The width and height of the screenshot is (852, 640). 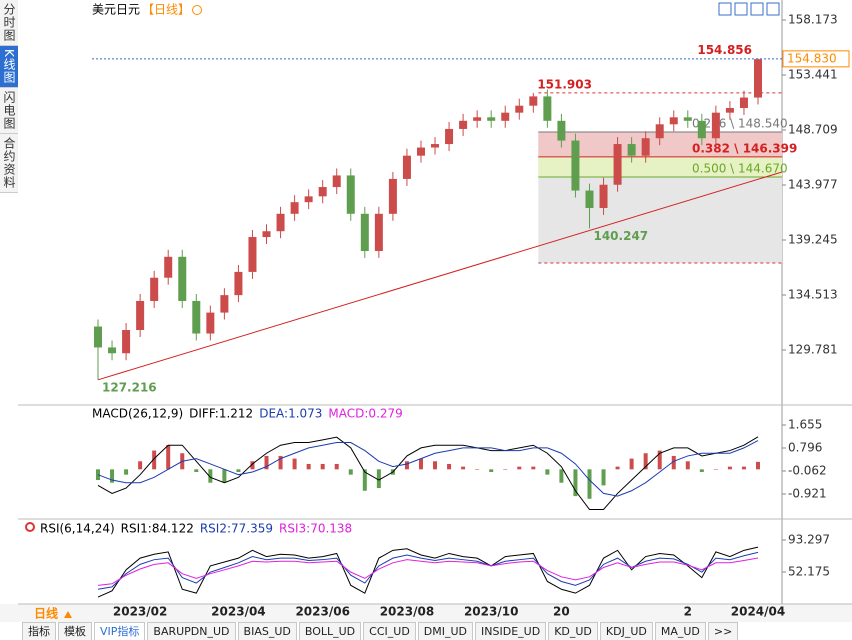 What do you see at coordinates (740, 168) in the screenshot?
I see `fib-level-label: 0.500 \ 144.670` at bounding box center [740, 168].